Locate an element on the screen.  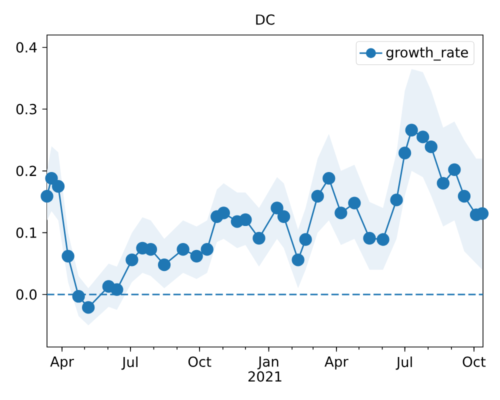
chart-title: DC is located at coordinates (265, 19).